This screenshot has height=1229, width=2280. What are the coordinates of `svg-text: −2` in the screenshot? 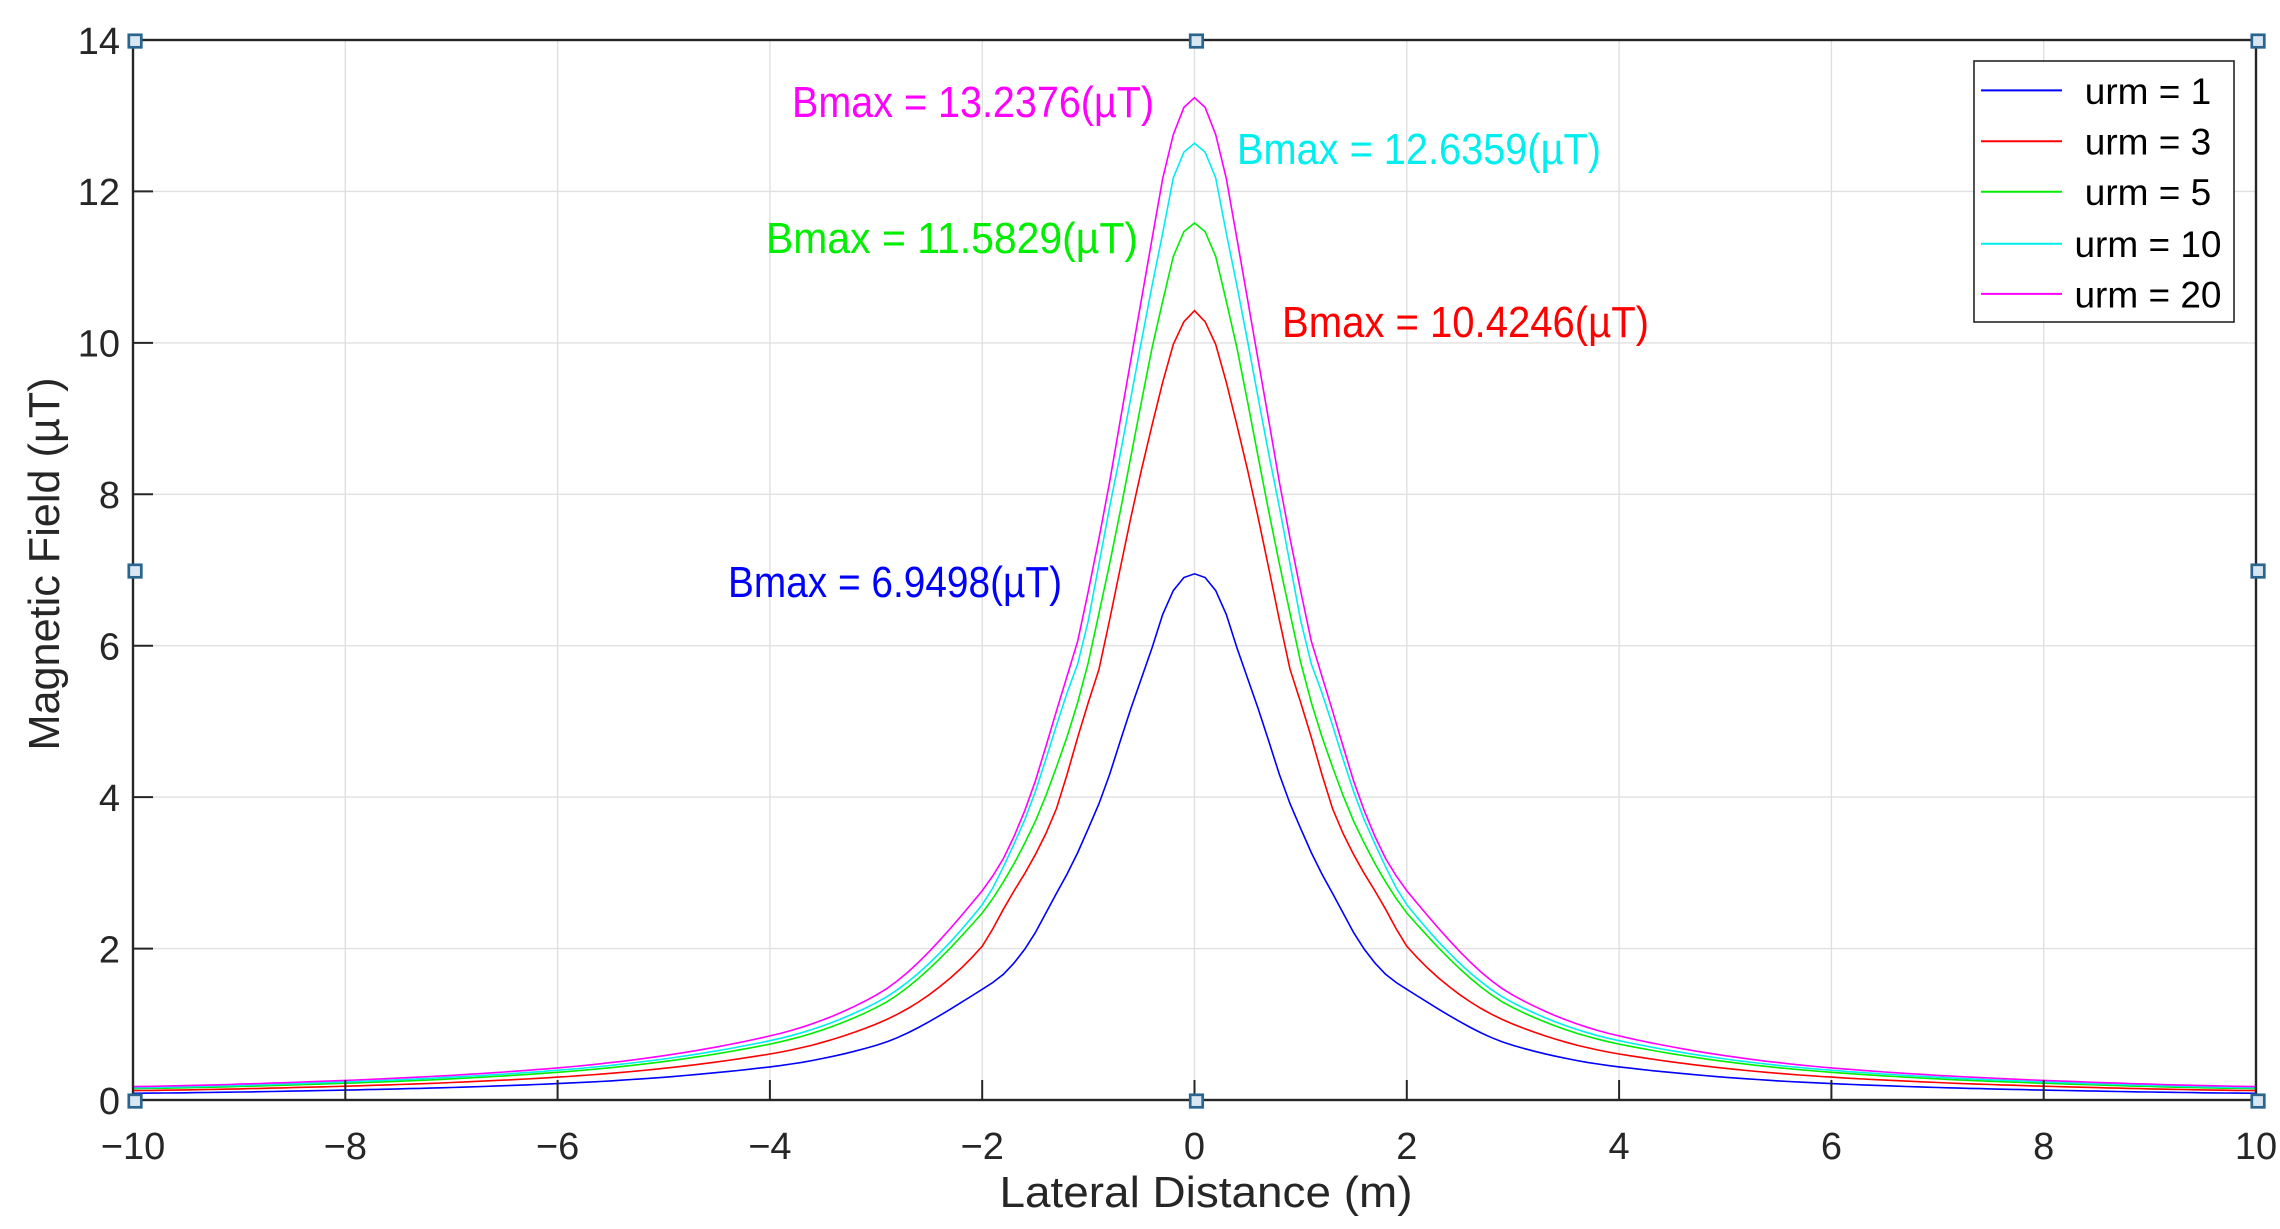 It's located at (982, 1147).